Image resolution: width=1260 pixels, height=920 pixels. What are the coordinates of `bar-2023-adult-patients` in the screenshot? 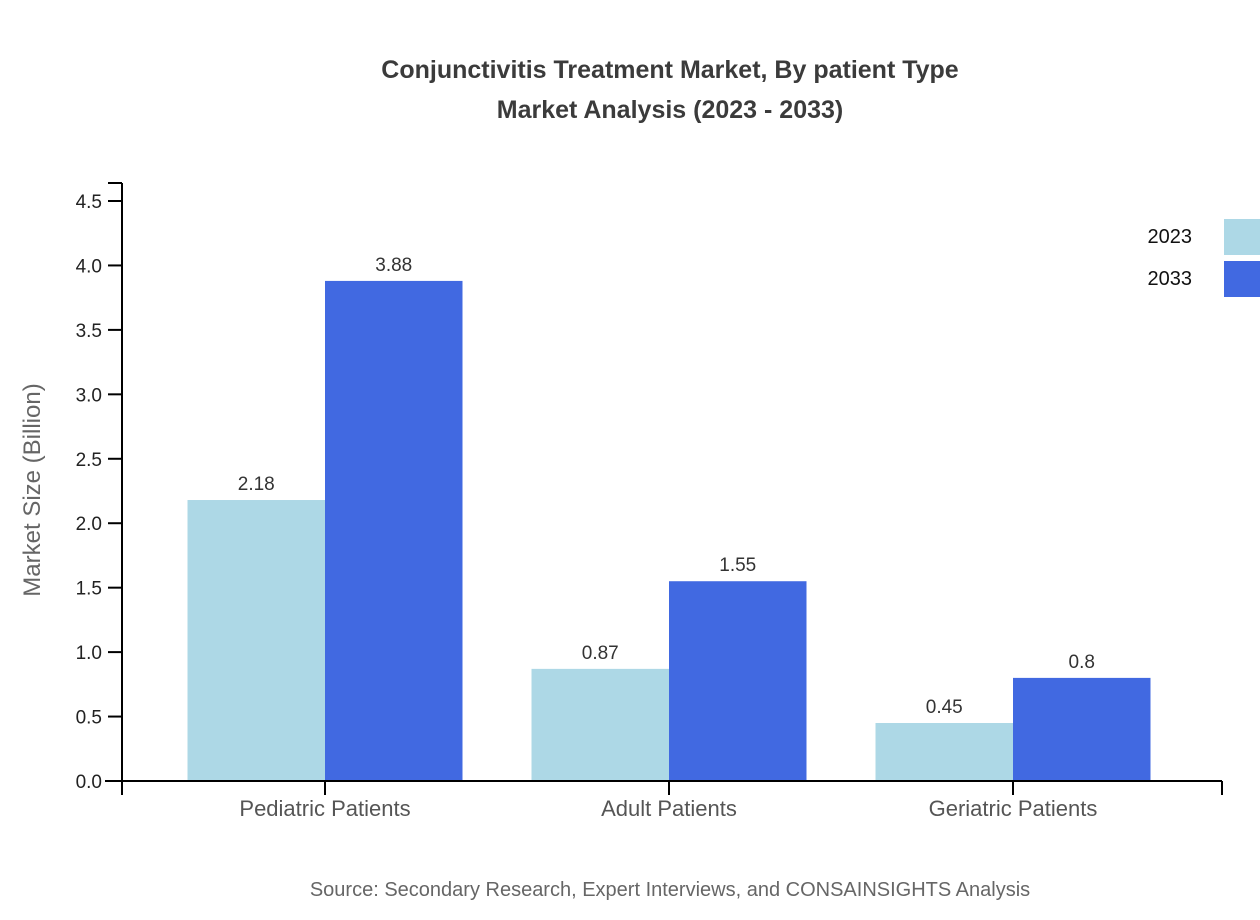 It's located at (600, 724).